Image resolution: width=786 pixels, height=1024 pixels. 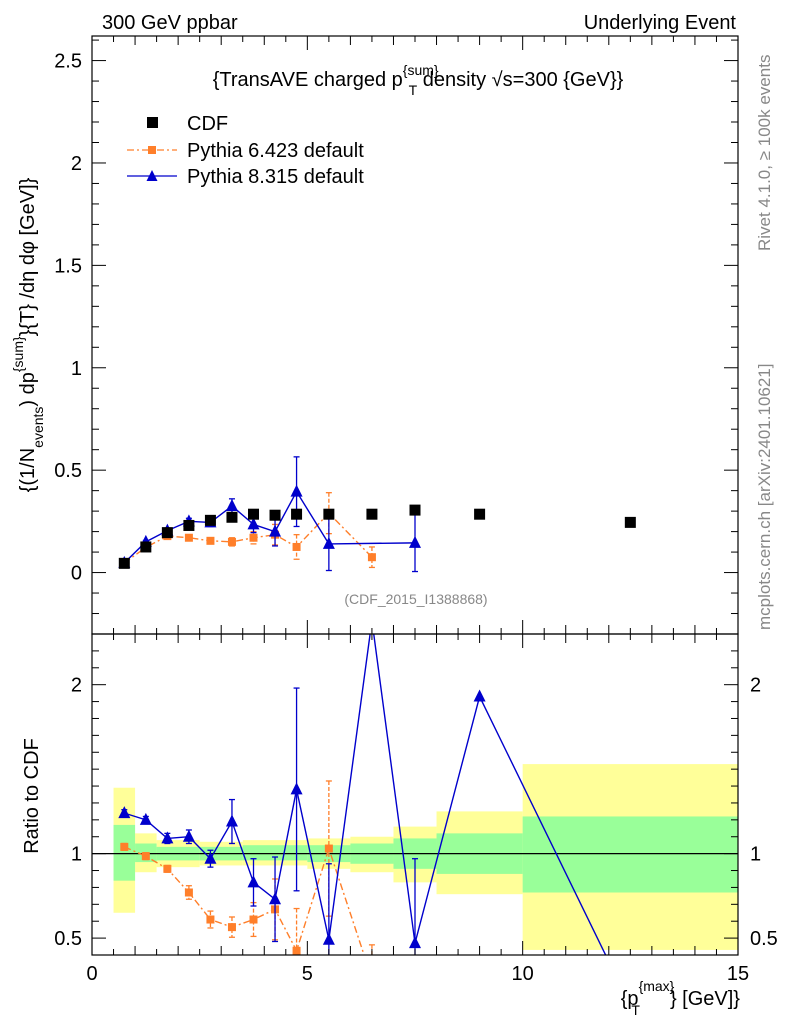 What do you see at coordinates (497, 80) in the screenshot?
I see `title-sqrt: √` at bounding box center [497, 80].